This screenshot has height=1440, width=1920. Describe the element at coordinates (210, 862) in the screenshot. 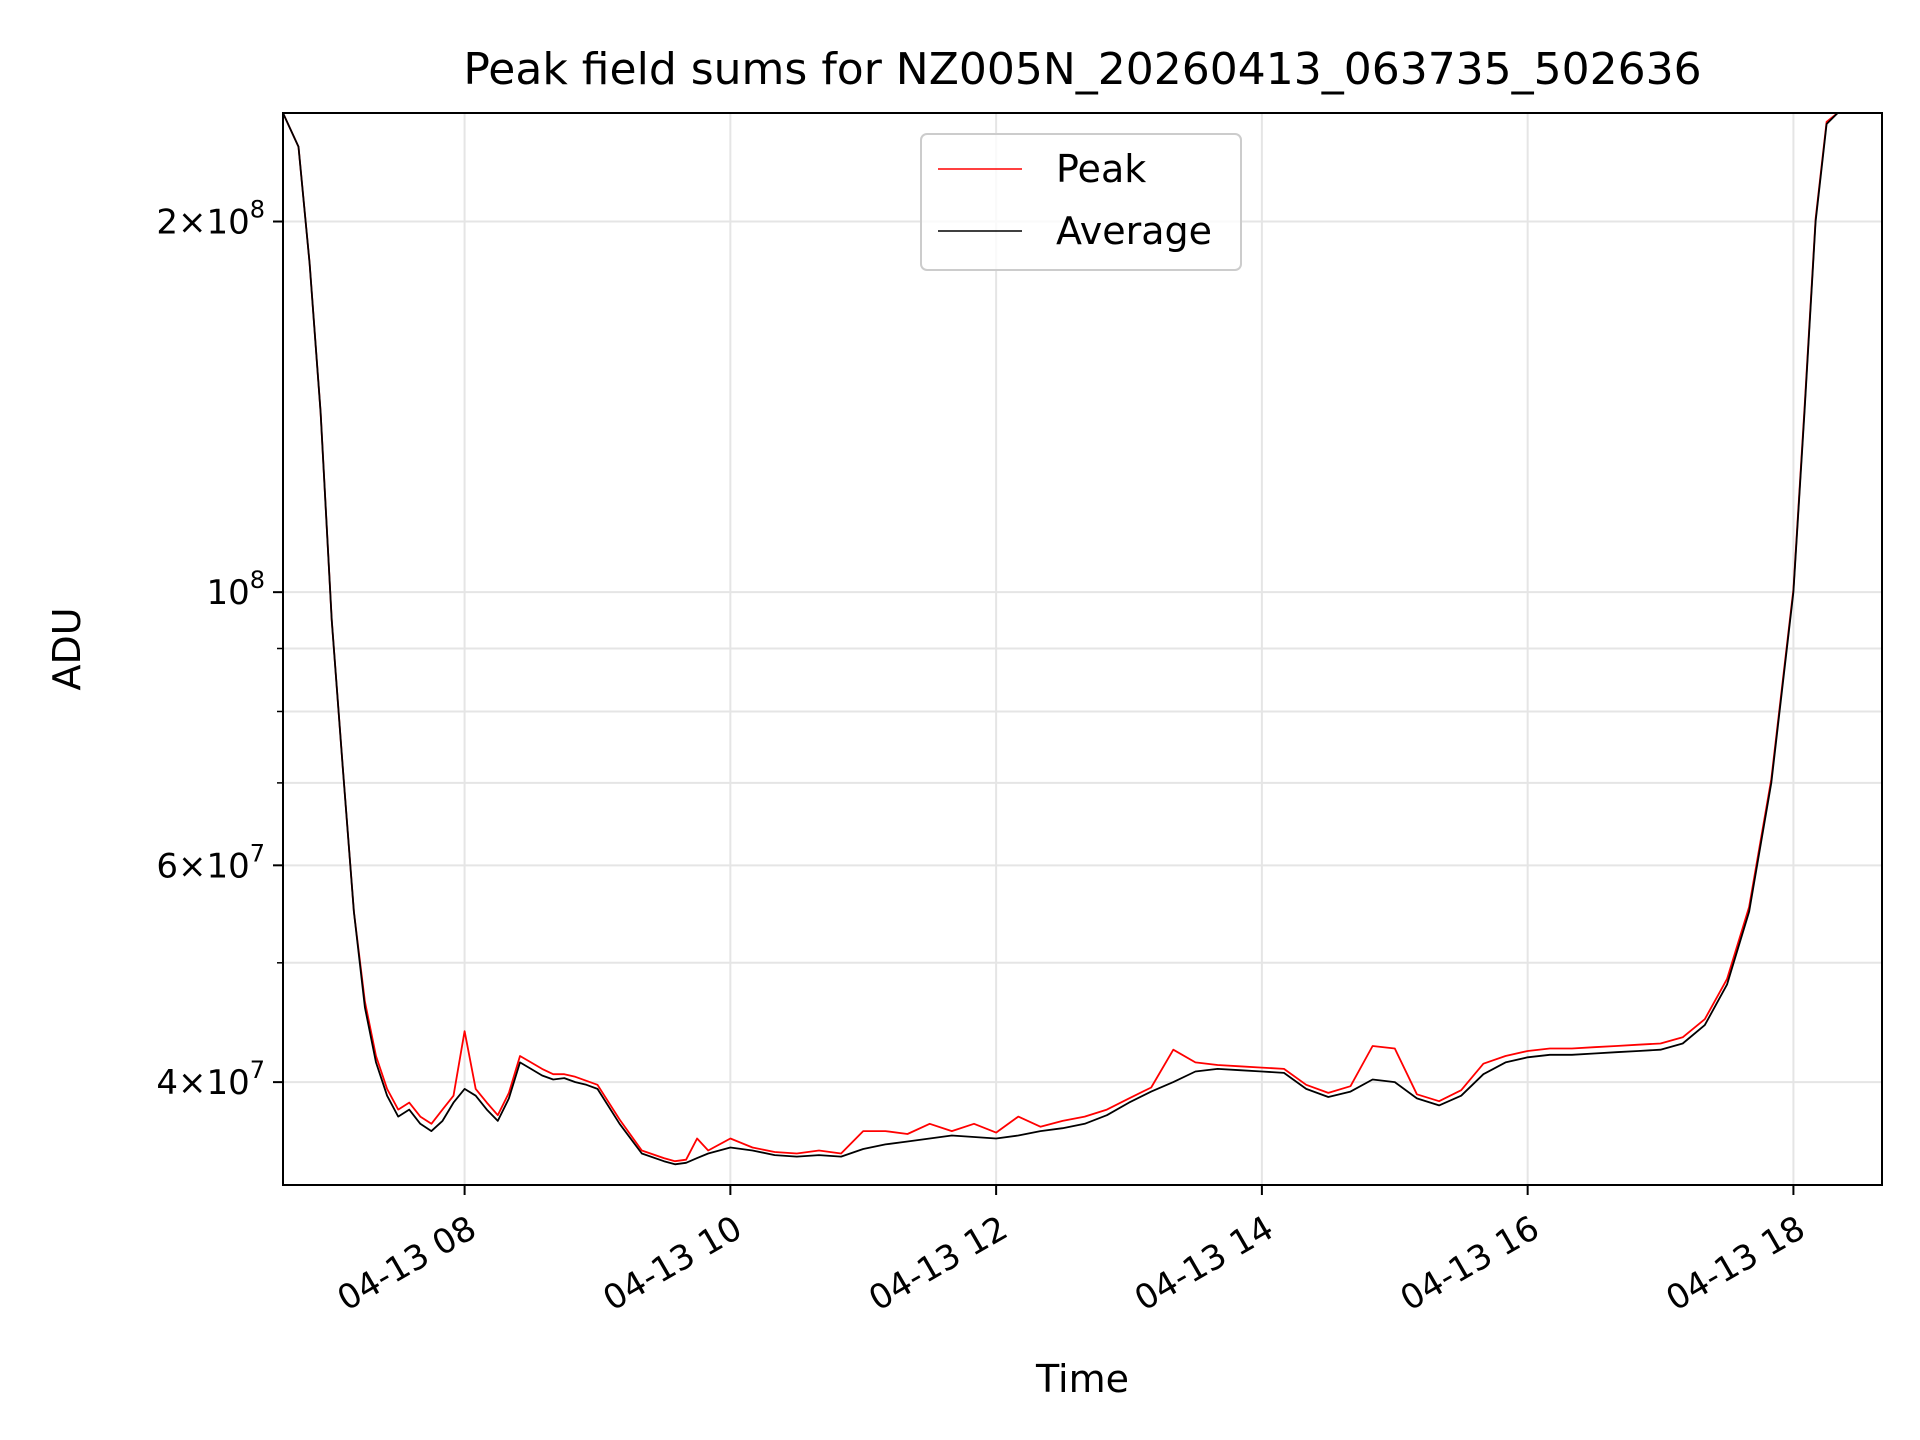

I see `y-tick-label: 6×107` at that location.